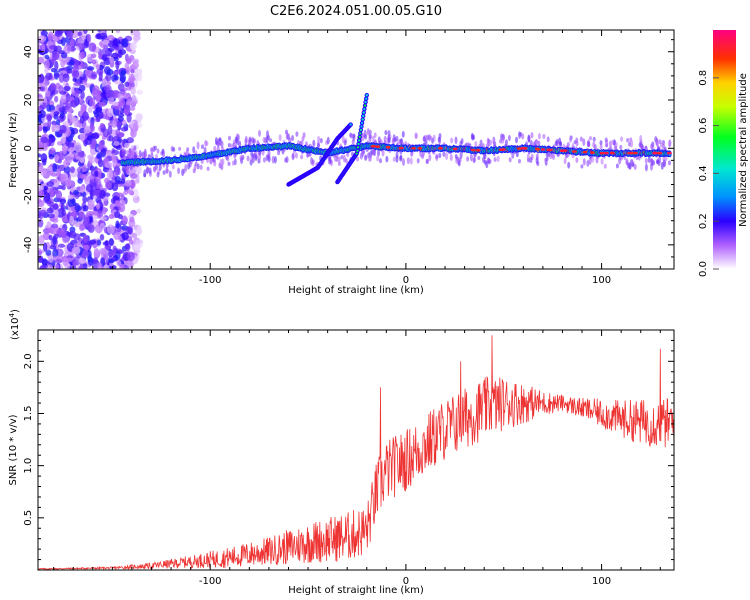  Describe the element at coordinates (13, 449) in the screenshot. I see `snr-ylabel: SNR (10 * v/v)` at that location.